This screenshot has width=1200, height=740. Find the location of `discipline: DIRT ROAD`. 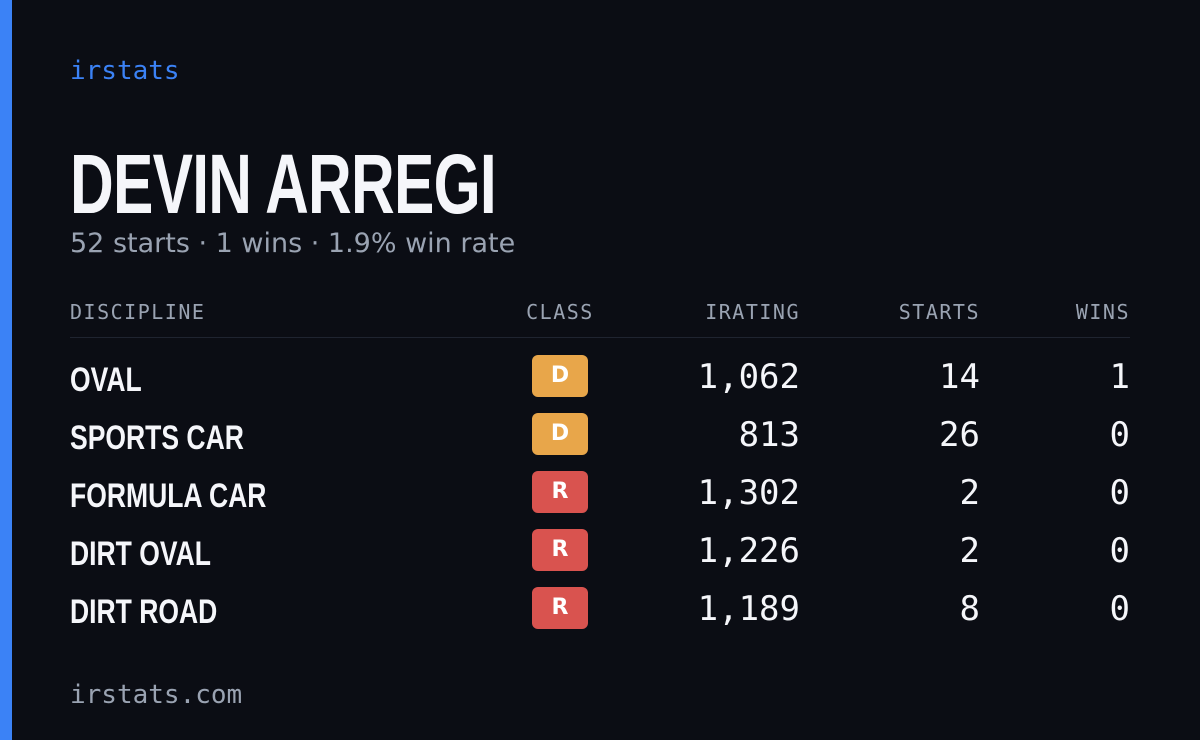

discipline: DIRT ROAD is located at coordinates (144, 612).